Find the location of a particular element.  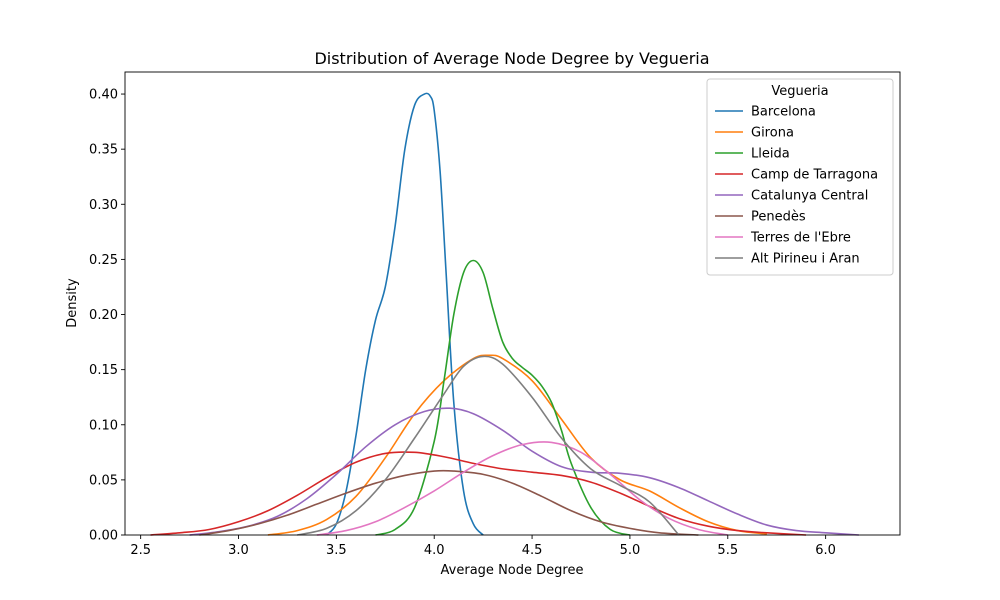

x-tick-label: 5.5 is located at coordinates (727, 550).